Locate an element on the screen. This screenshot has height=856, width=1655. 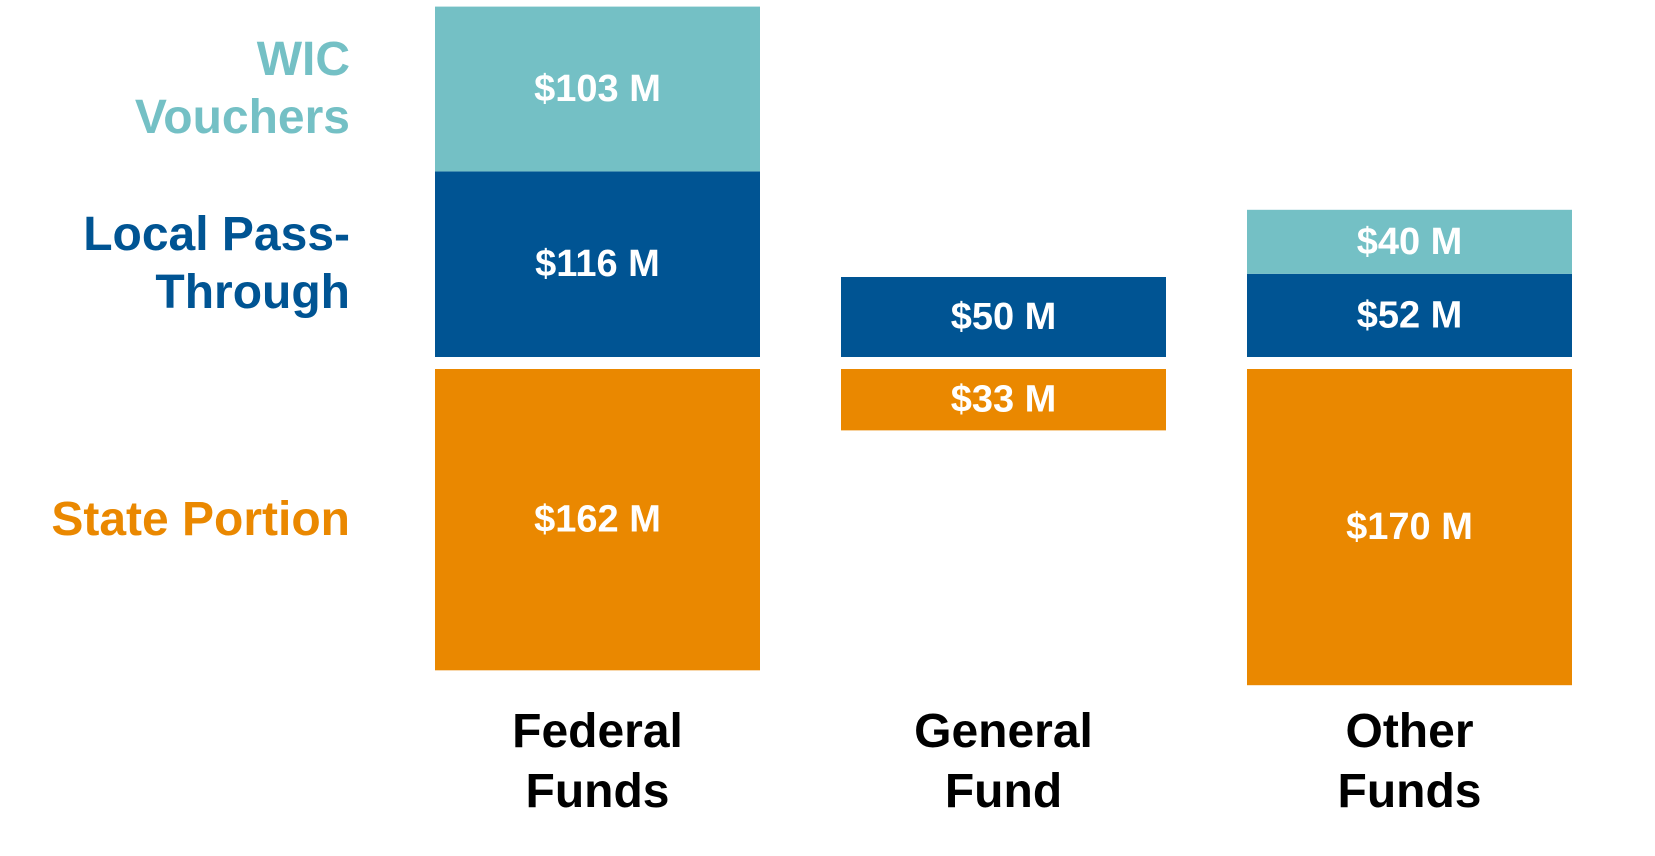
value-label: $162 M is located at coordinates (597, 520).